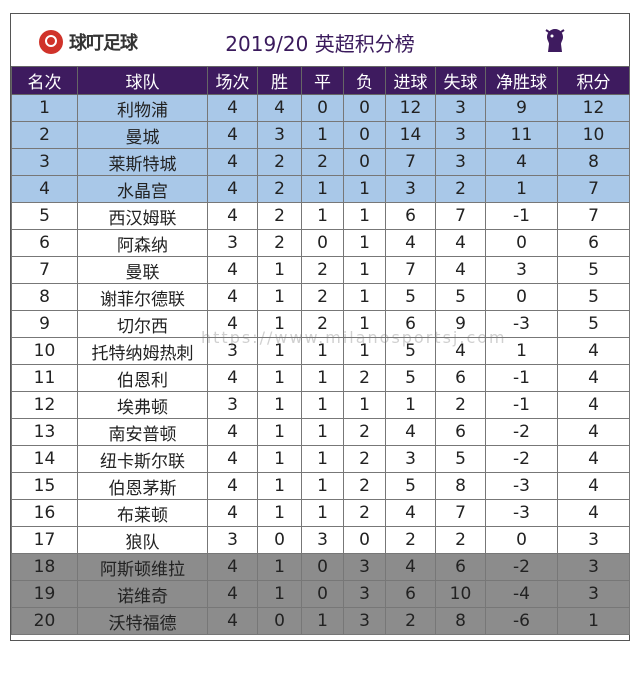 The image size is (640, 689). Describe the element at coordinates (44, 405) in the screenshot. I see `cell-rank: 12` at that location.